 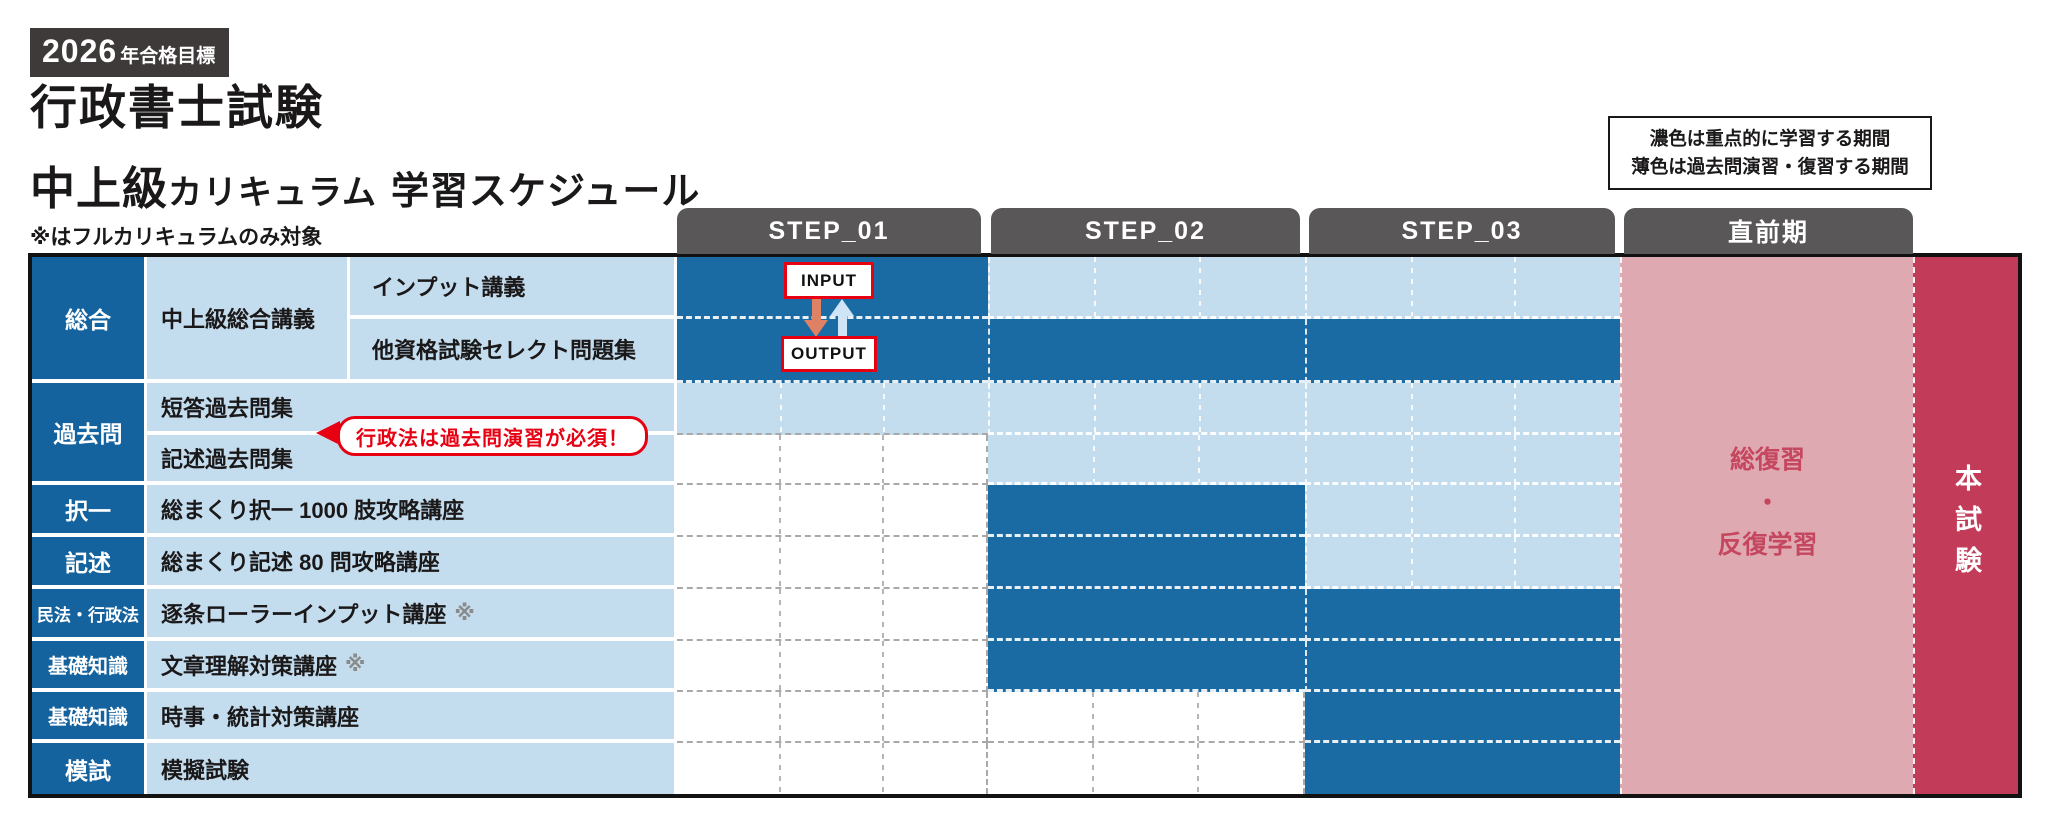 I want to click on arrow-up-icon, so click(x=842, y=318).